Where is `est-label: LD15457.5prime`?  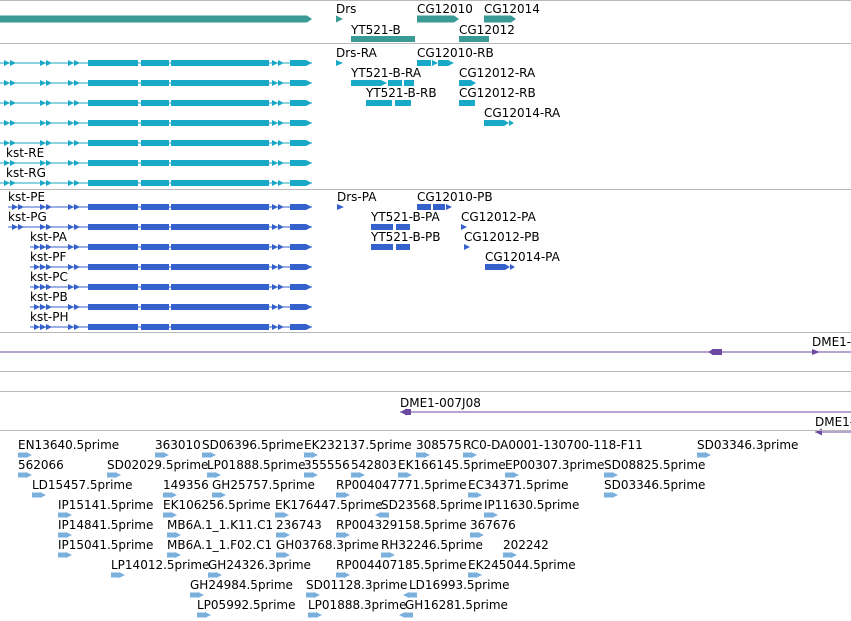 est-label: LD15457.5prime is located at coordinates (82, 485).